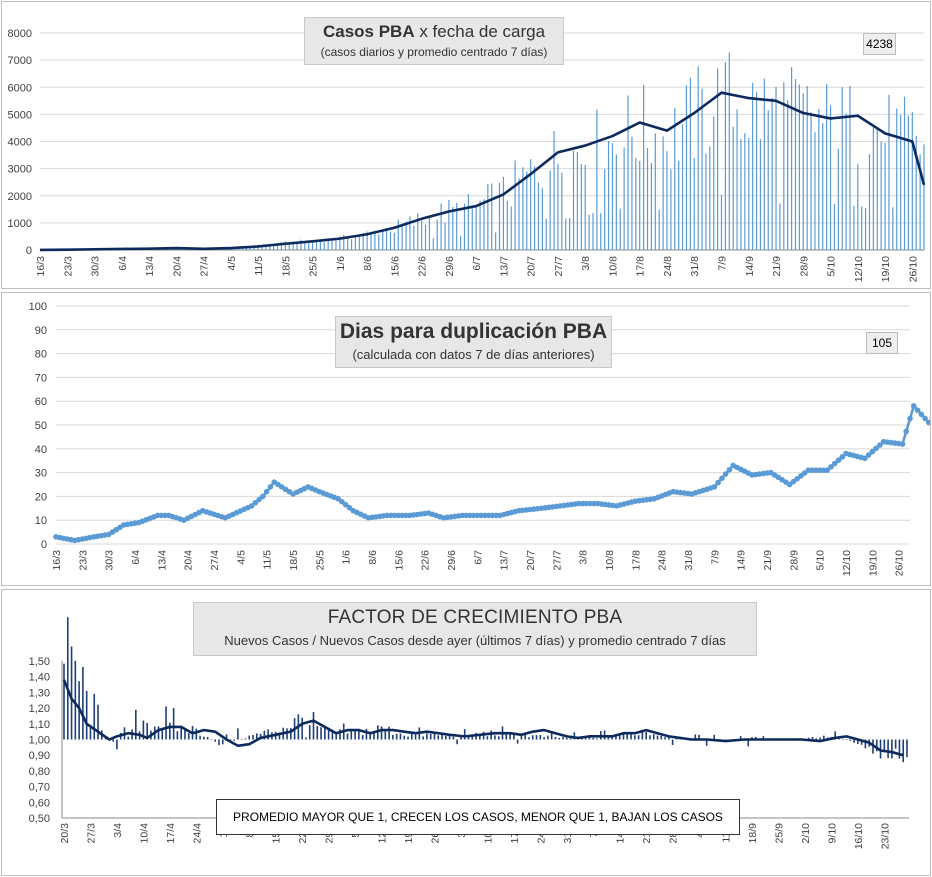 Image resolution: width=932 pixels, height=877 pixels. Describe the element at coordinates (215, 560) in the screenshot. I see `duplicacion-x-tick-label: 27/4` at that location.